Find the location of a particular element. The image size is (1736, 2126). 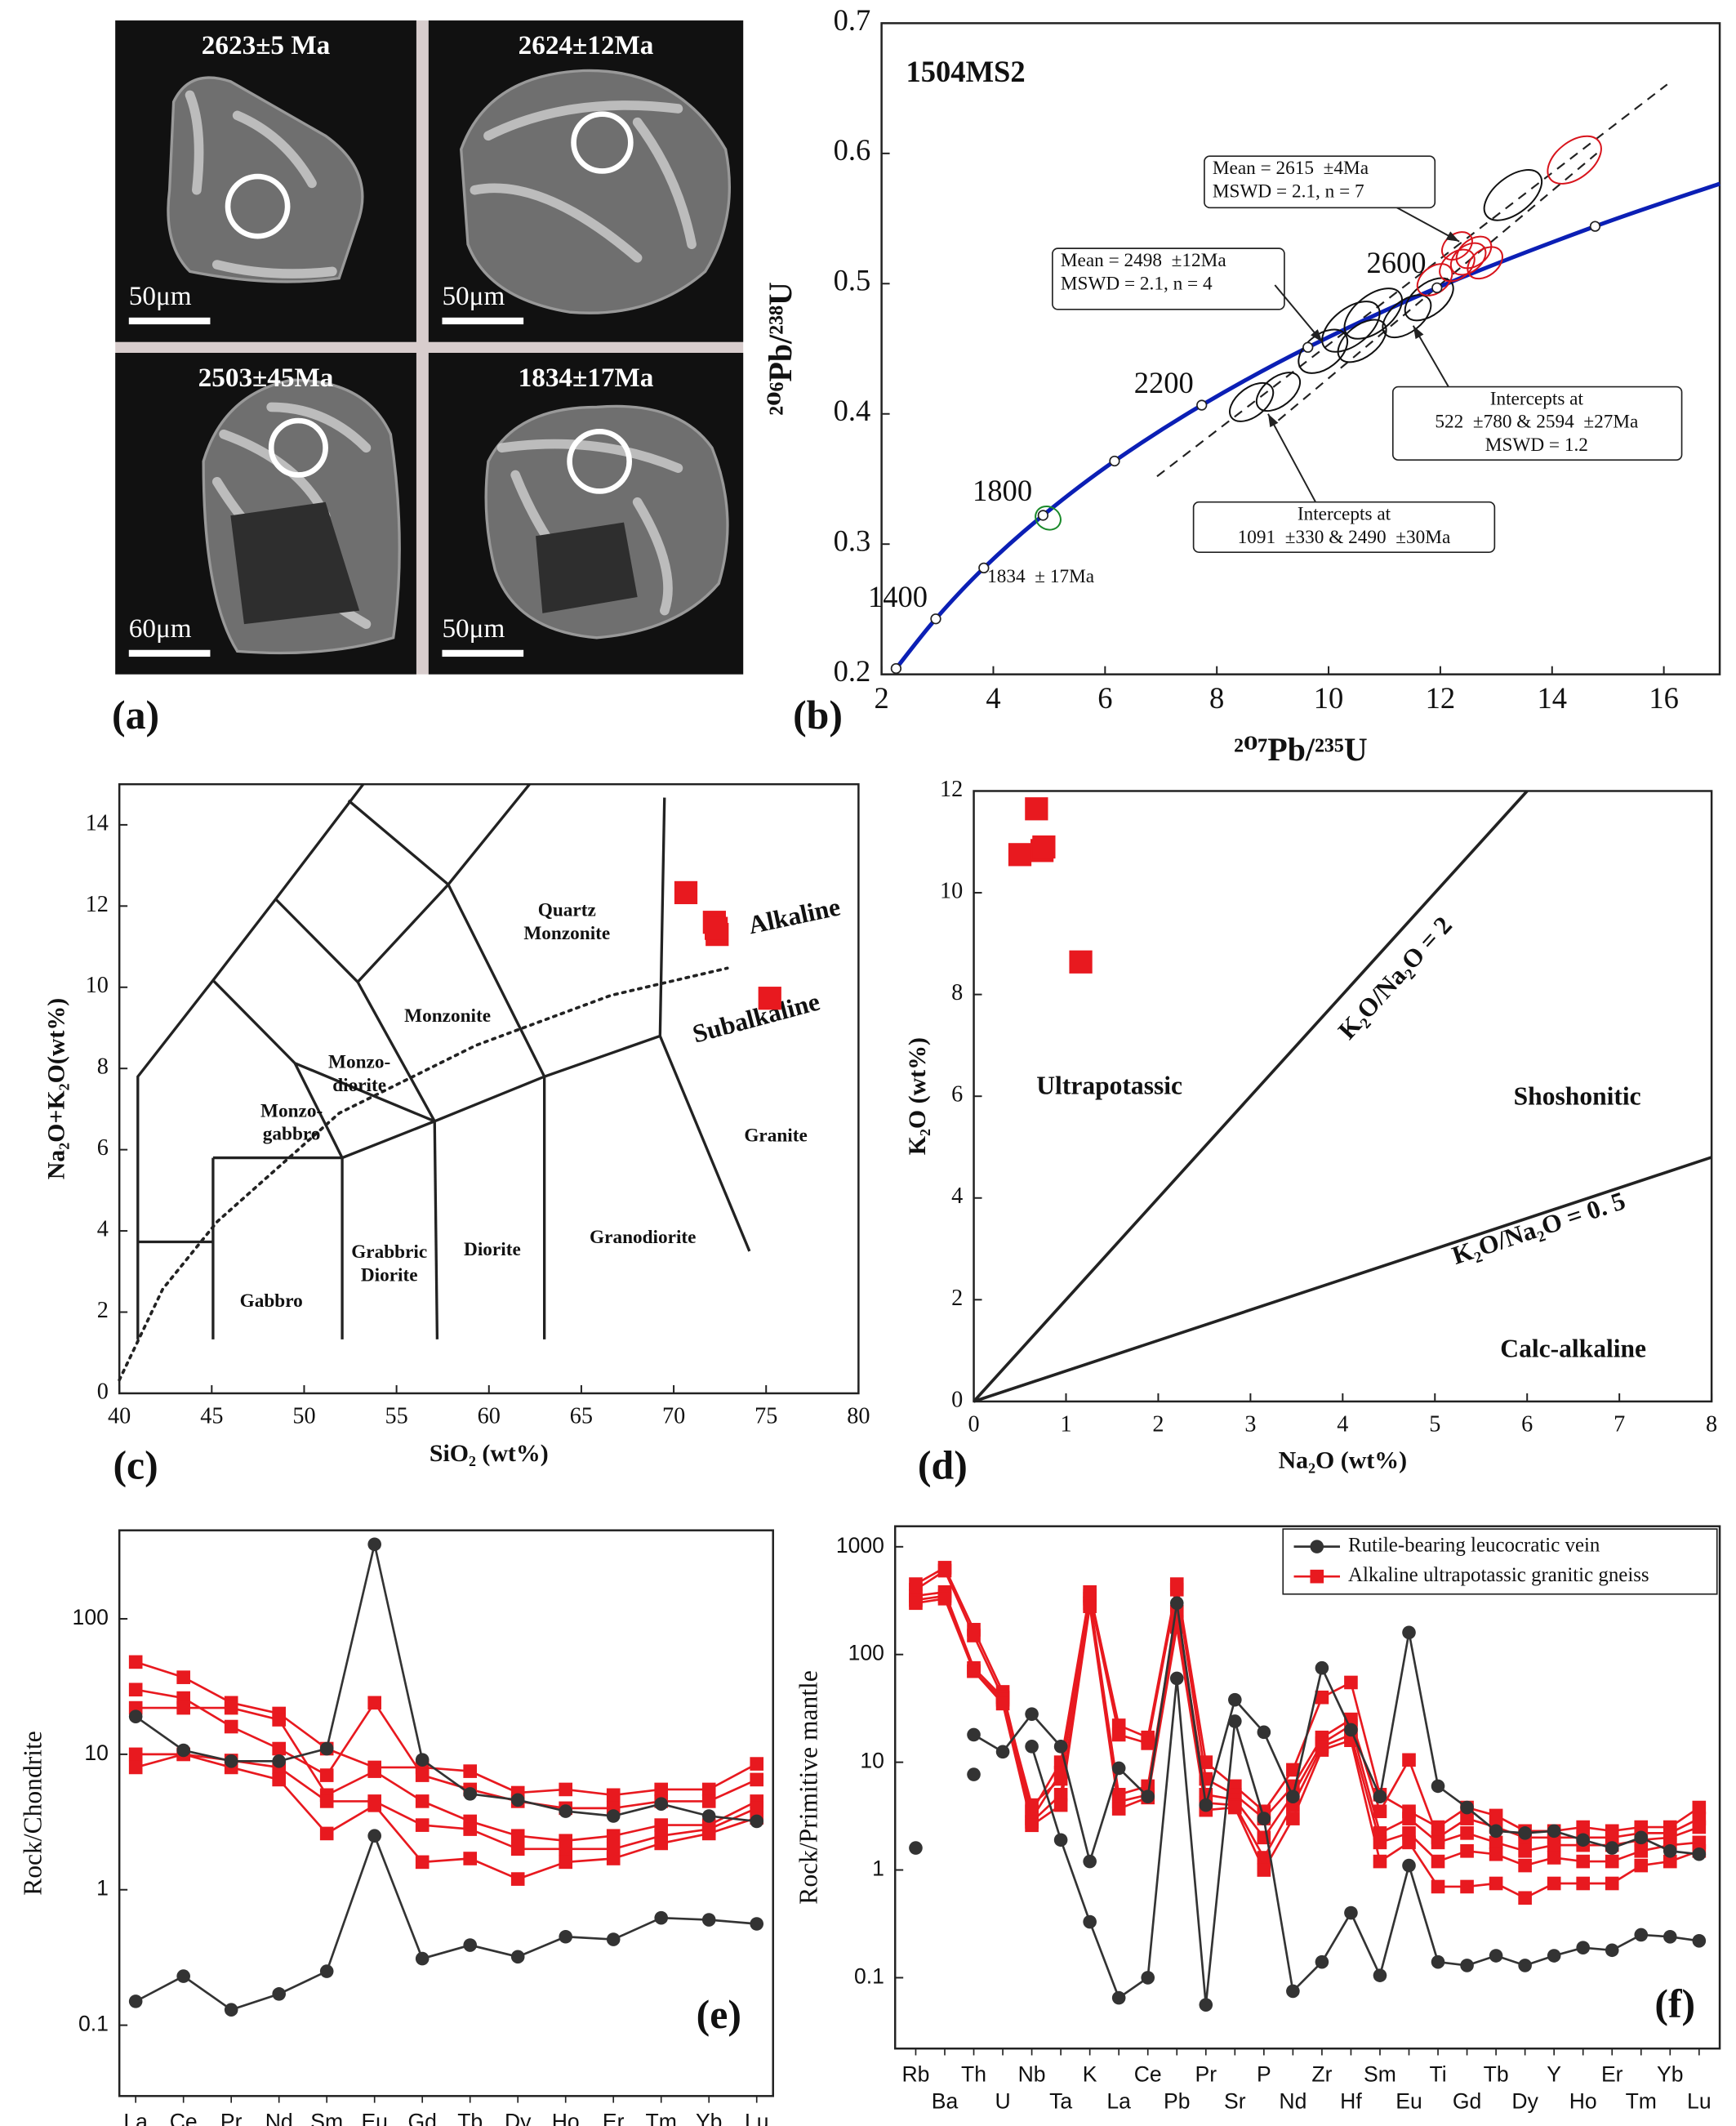

x-tick-label: Sm is located at coordinates (1380, 2074).